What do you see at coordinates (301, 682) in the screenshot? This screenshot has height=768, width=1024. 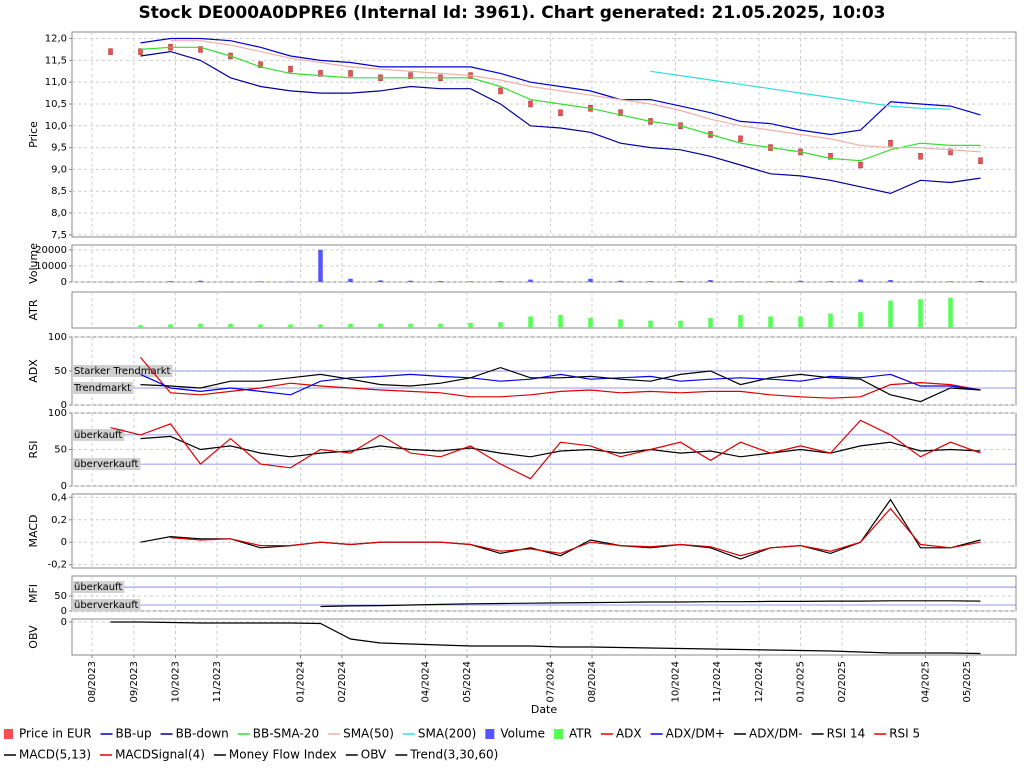 I see `x-tick-label: 01/2024` at bounding box center [301, 682].